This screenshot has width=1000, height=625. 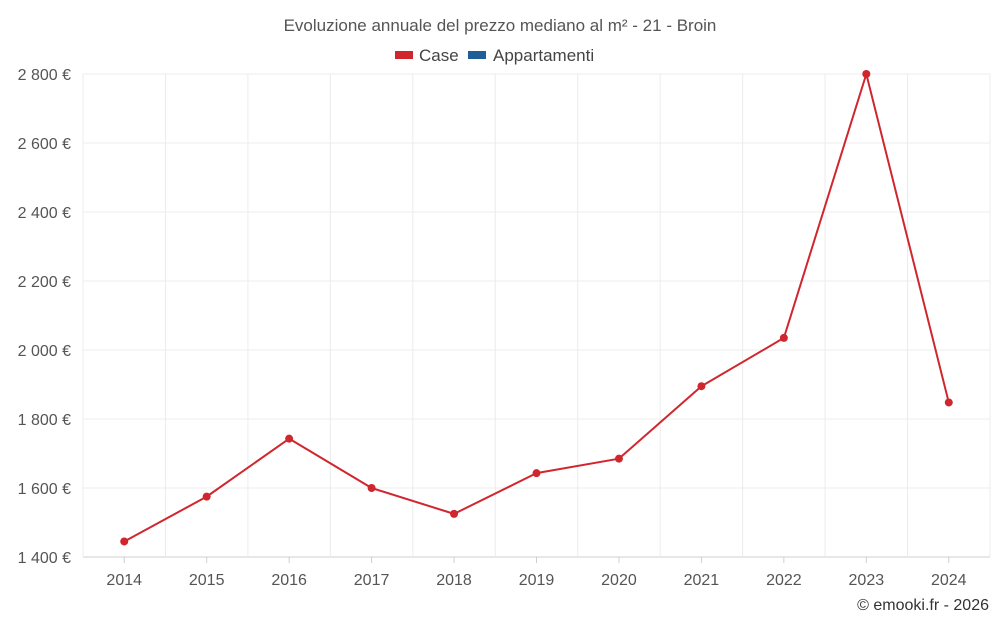 I want to click on legend-swatch-appartamenti, so click(x=477, y=55).